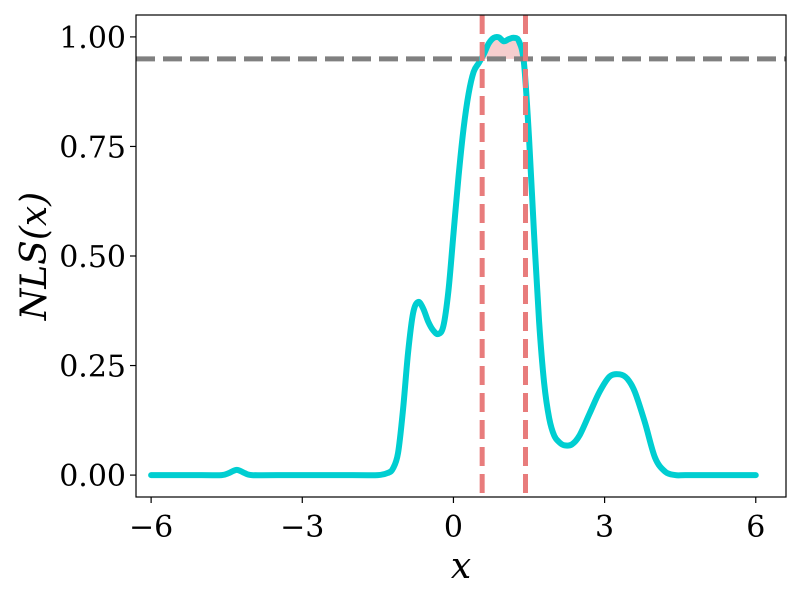 The width and height of the screenshot is (800, 600). Describe the element at coordinates (34, 256) in the screenshot. I see `y-axis-label: NLS(x)` at that location.